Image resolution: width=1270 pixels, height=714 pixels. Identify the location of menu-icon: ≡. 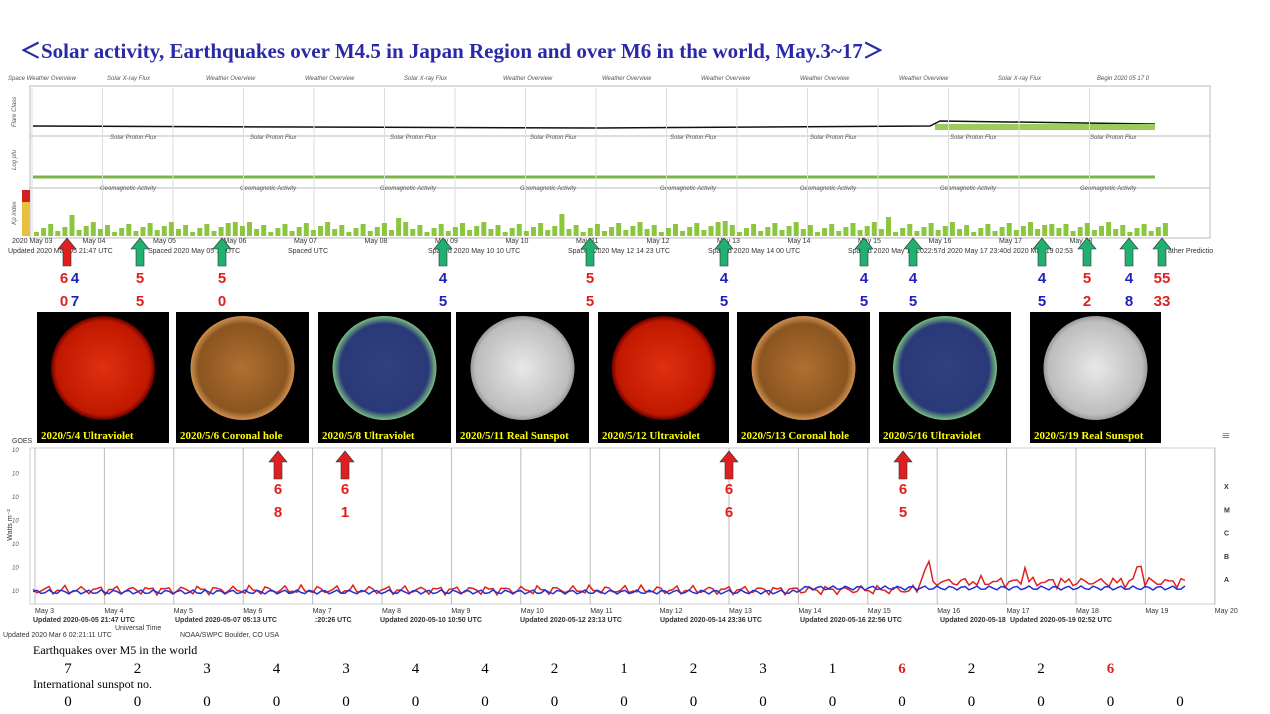
(1226, 436).